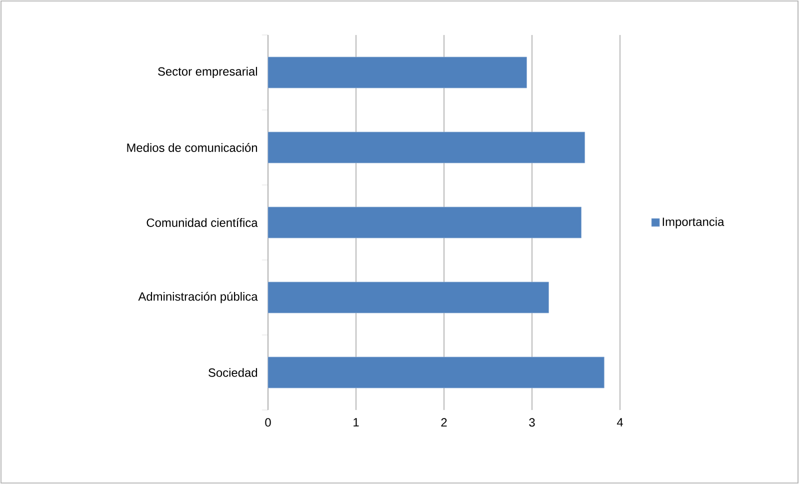 Image resolution: width=799 pixels, height=484 pixels. Describe the element at coordinates (444, 422) in the screenshot. I see `x-tick-label: 2` at that location.